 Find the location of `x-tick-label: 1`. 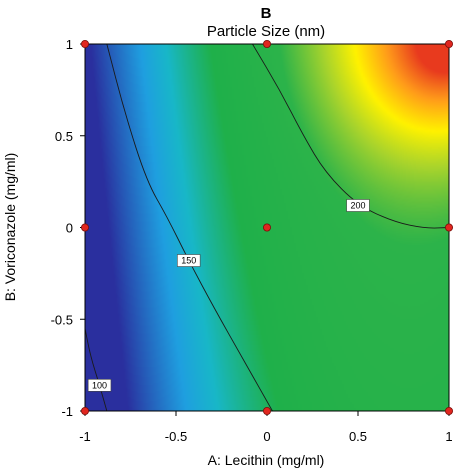

x-tick-label: 1 is located at coordinates (448, 436).